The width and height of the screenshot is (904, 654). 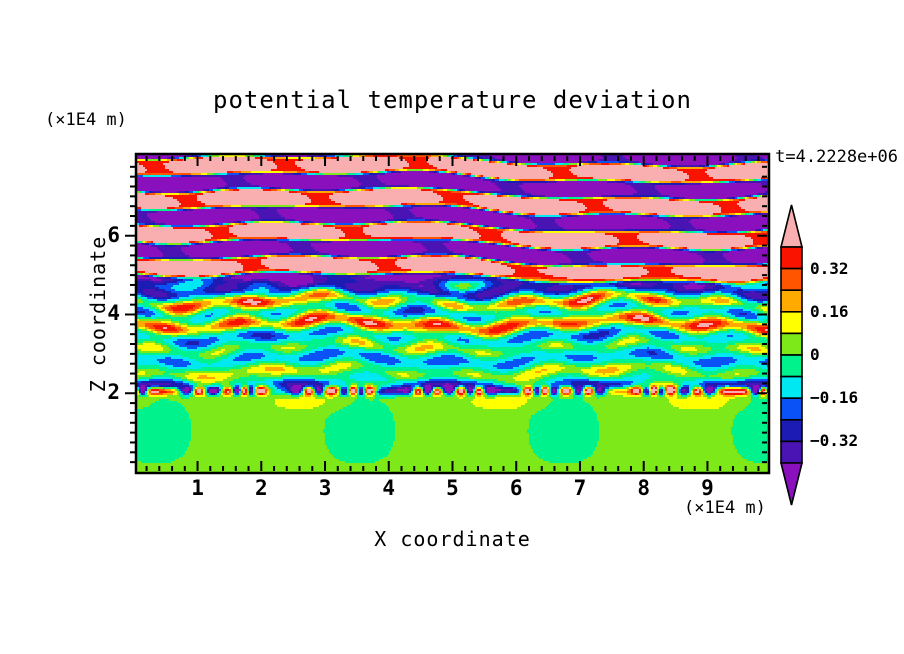 I want to click on z-axis-title: Z coordinate, so click(x=98, y=314).